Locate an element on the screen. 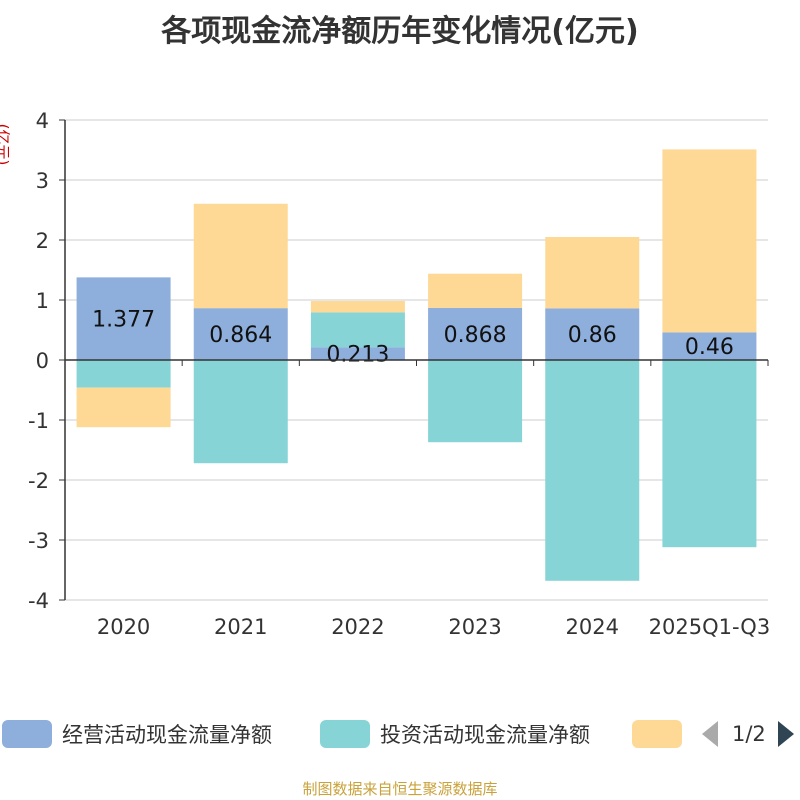  x-tick-label: 2021 is located at coordinates (240, 627).